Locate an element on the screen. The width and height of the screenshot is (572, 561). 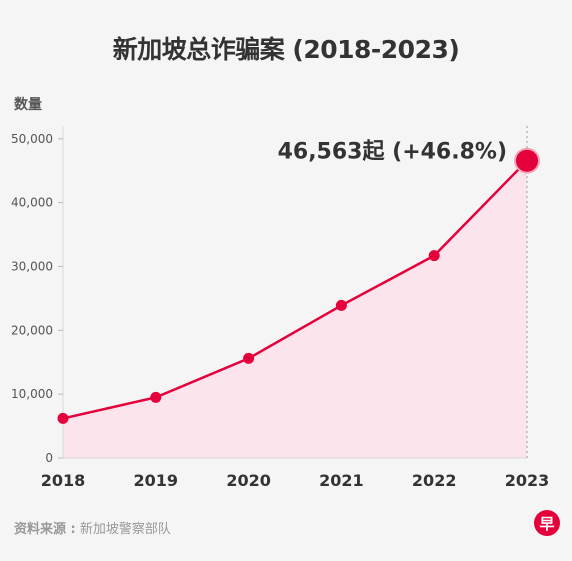
x-tick-label: 2020 is located at coordinates (248, 480).